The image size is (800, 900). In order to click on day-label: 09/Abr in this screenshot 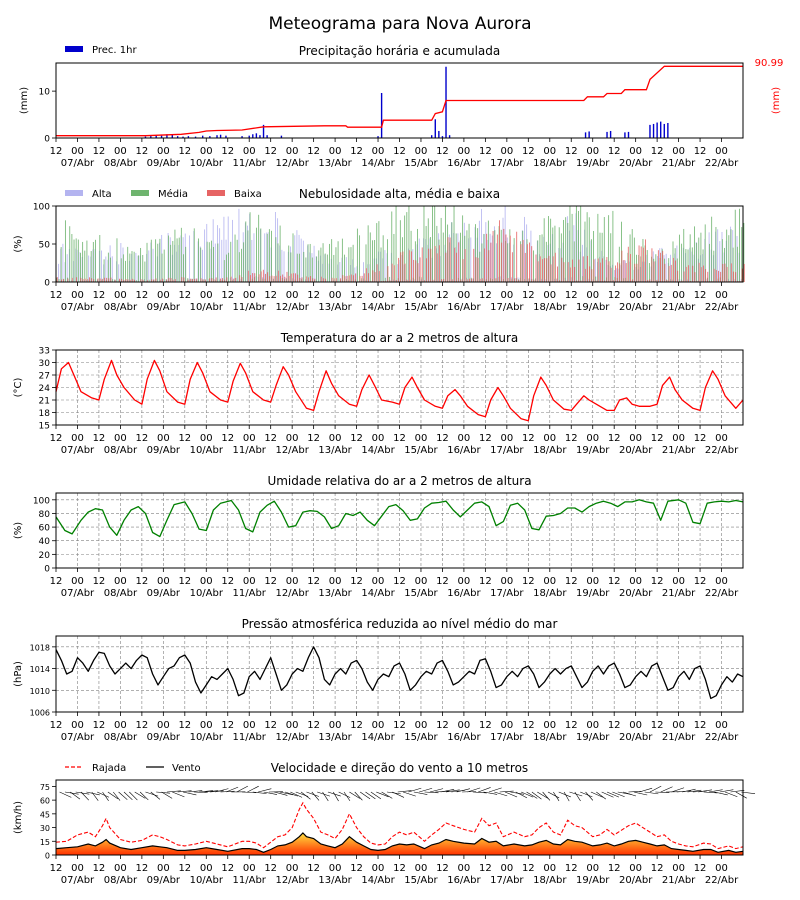, I will do `click(164, 450)`.